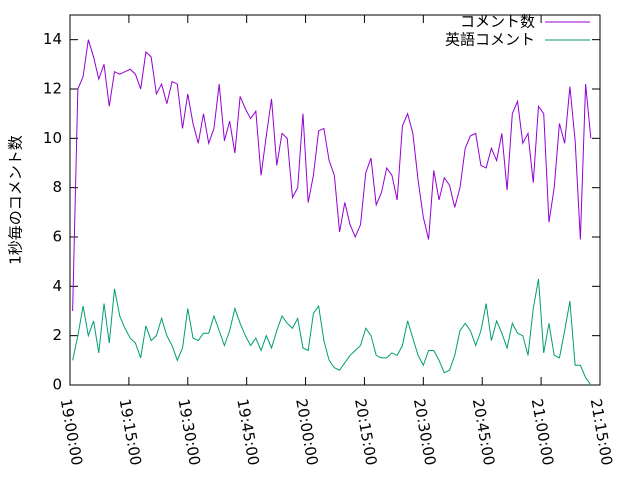 Image resolution: width=640 pixels, height=480 pixels. I want to click on x-tick-label: 20:45:00, so click(483, 431).